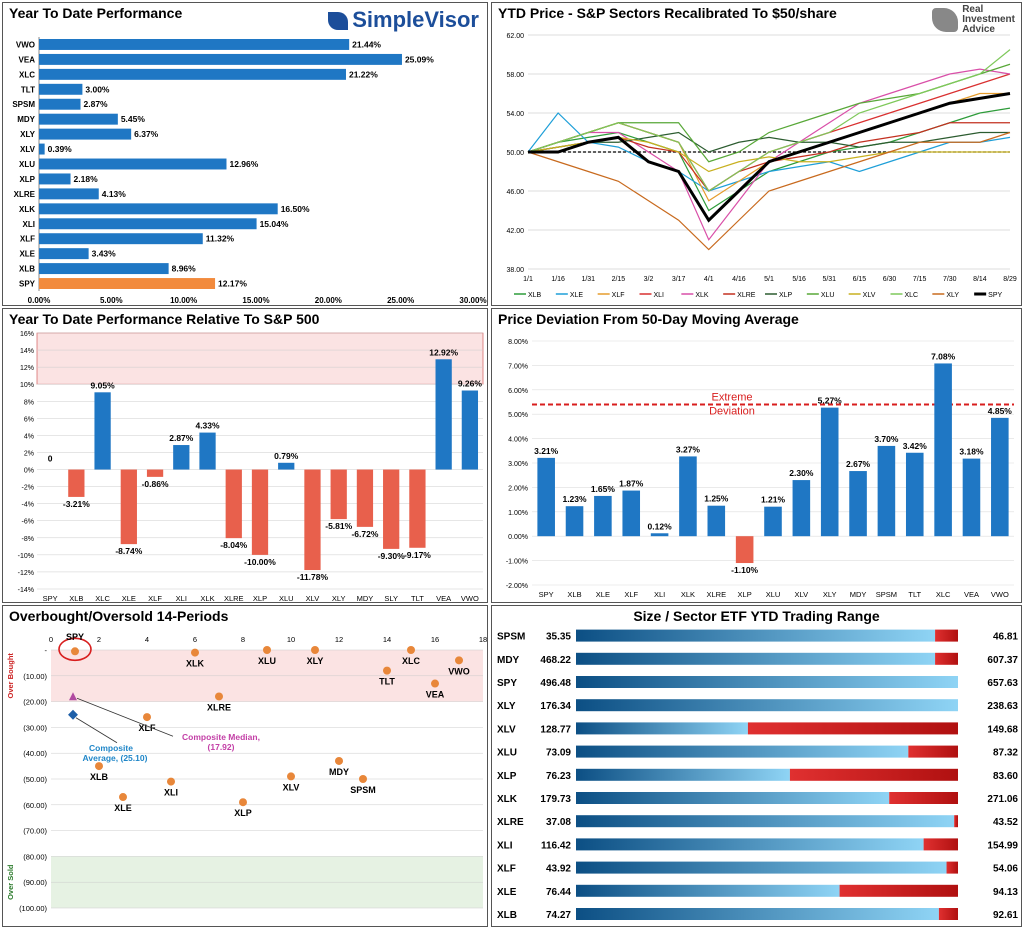 This screenshot has width=1024, height=929. Describe the element at coordinates (291, 639) in the screenshot. I see `x-tick-label: 10` at that location.